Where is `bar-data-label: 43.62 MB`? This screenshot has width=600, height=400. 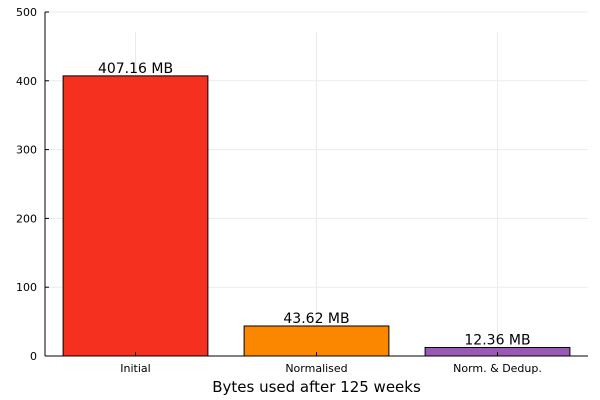
bar-data-label: 43.62 MB is located at coordinates (316, 319).